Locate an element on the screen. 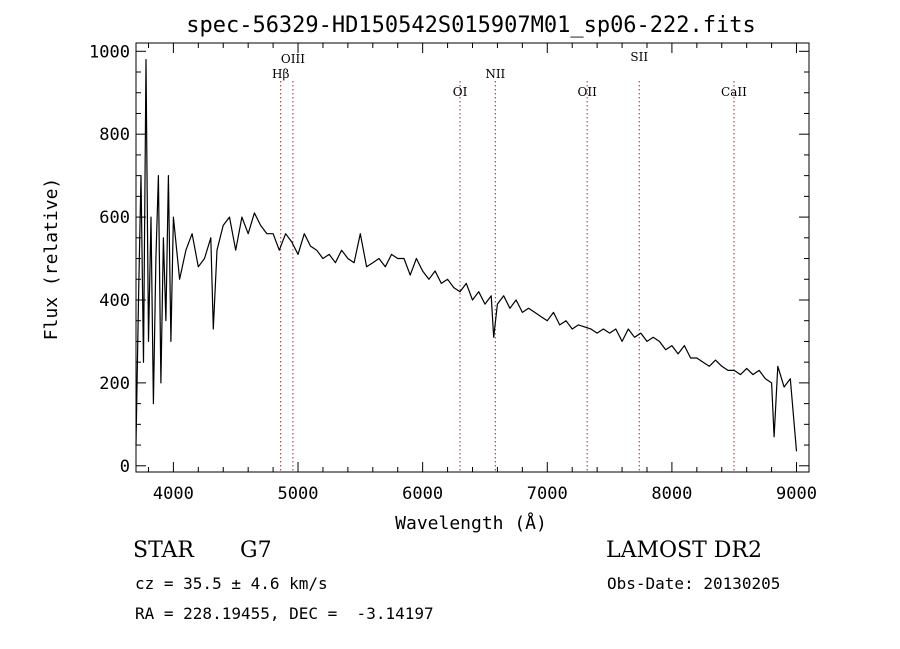  x-tick-label: 9000 is located at coordinates (796, 494).